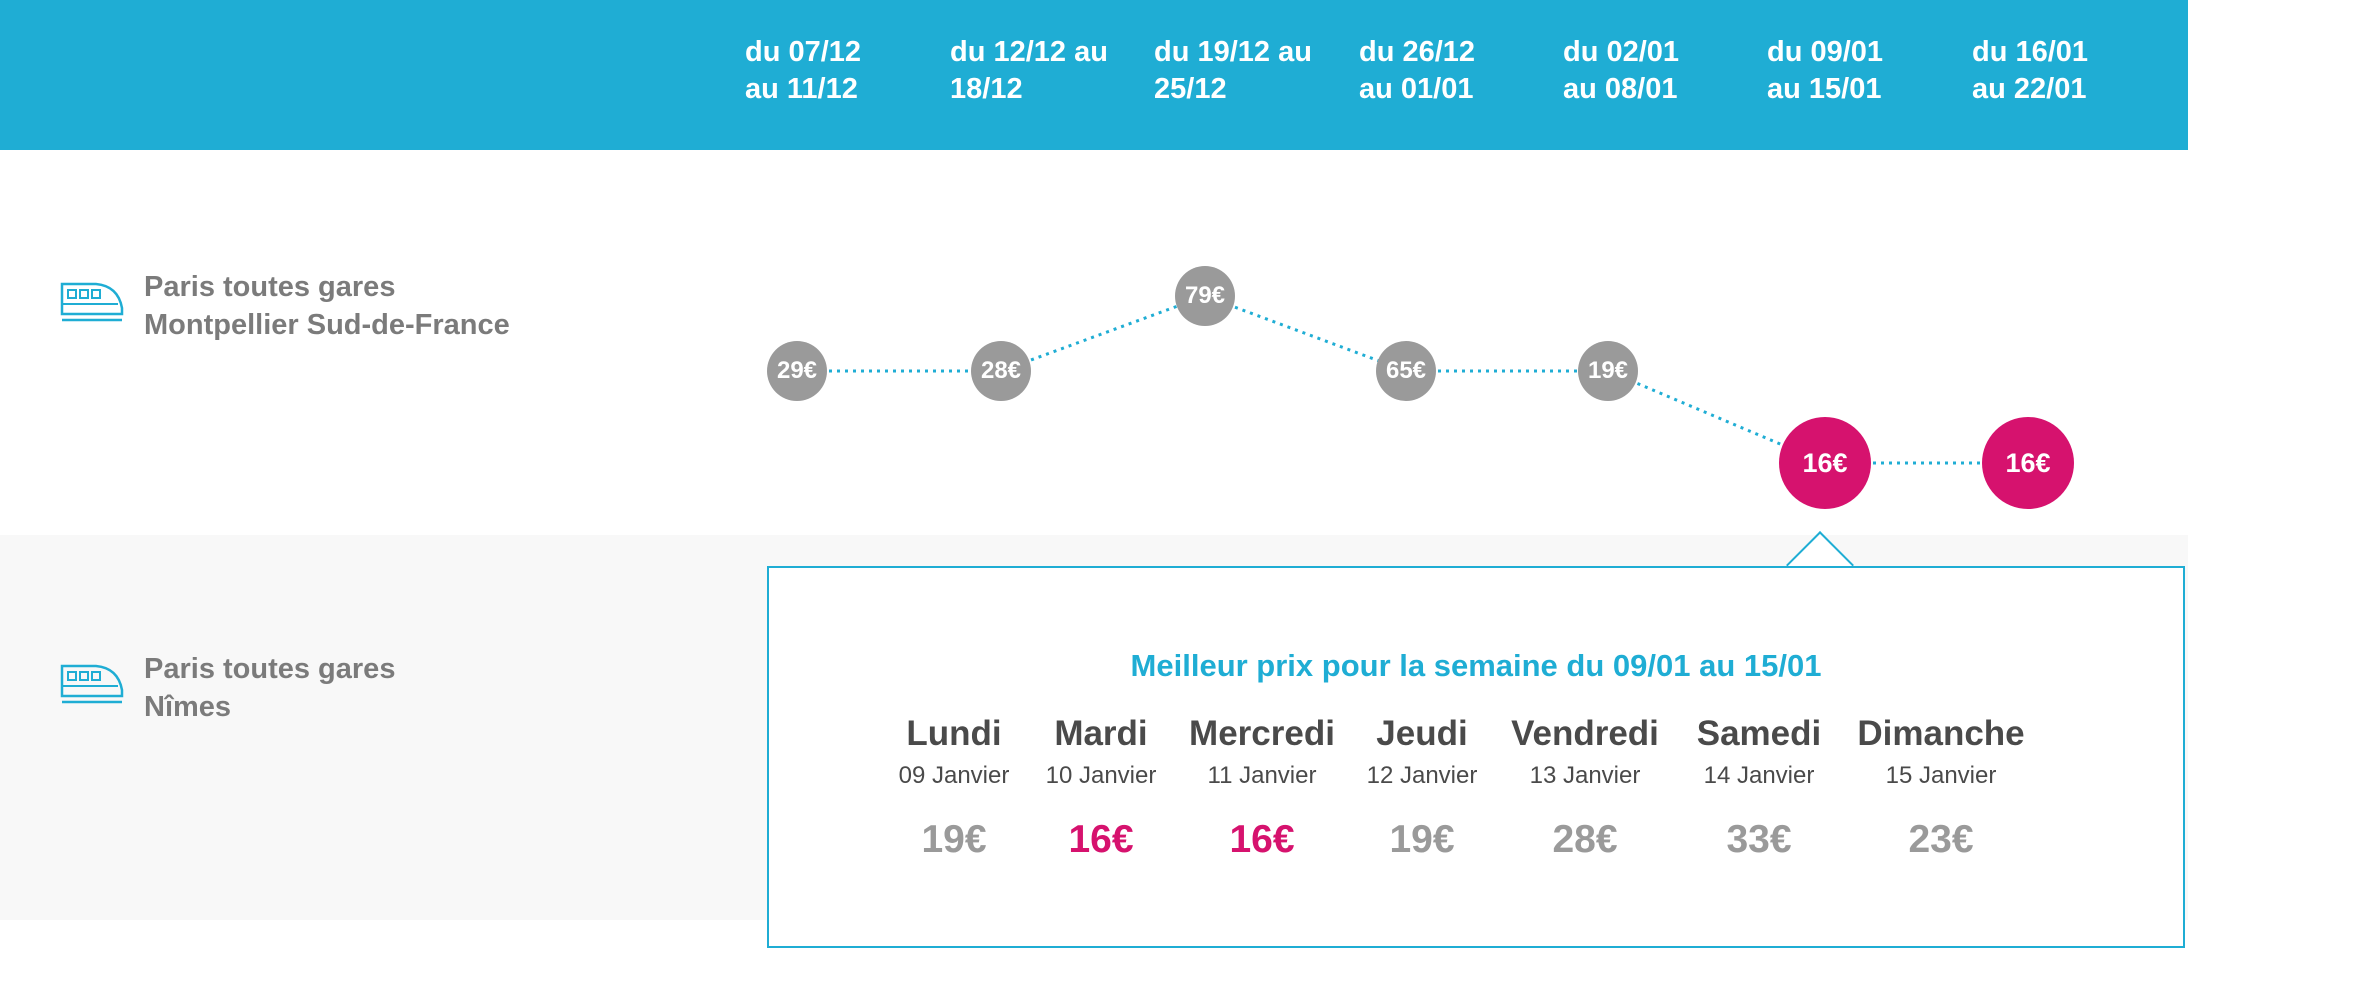 Image resolution: width=2354 pixels, height=994 pixels. I want to click on price-bubble-week-5: 19€, so click(1608, 371).